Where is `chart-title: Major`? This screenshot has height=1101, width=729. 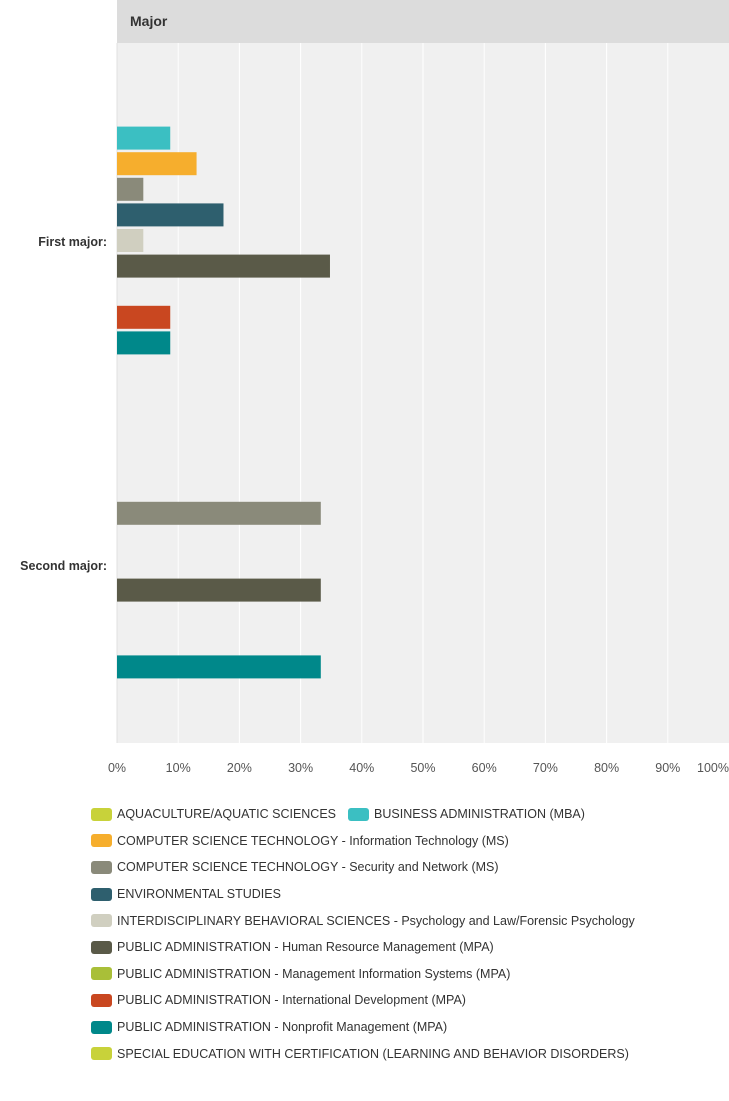 chart-title: Major is located at coordinates (149, 21).